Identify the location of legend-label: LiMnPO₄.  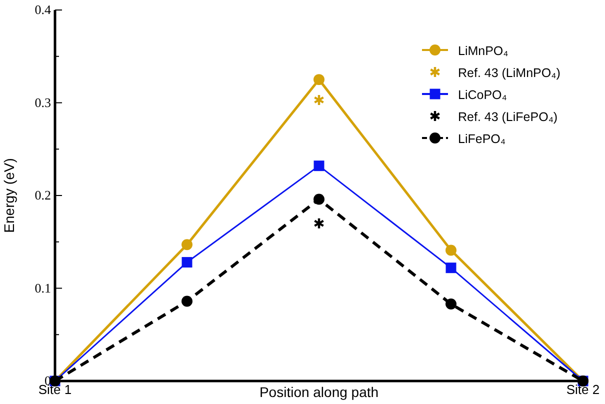
(483, 51).